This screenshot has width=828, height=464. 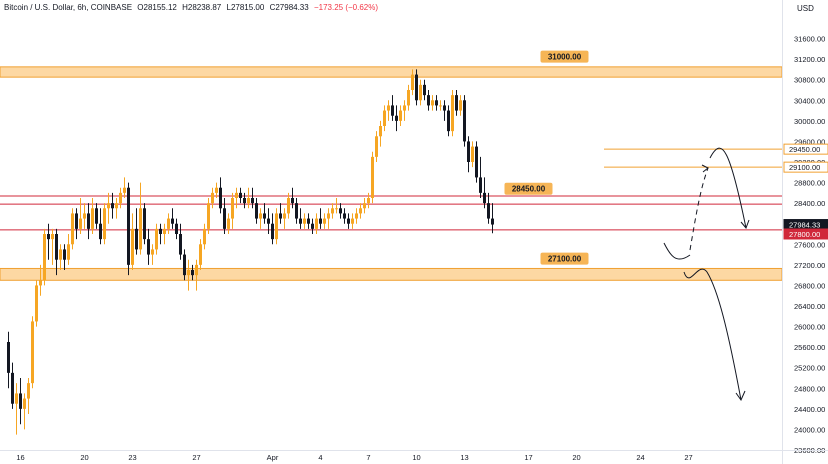 What do you see at coordinates (289, 7) in the screenshot?
I see `close-value: C27984.33` at bounding box center [289, 7].